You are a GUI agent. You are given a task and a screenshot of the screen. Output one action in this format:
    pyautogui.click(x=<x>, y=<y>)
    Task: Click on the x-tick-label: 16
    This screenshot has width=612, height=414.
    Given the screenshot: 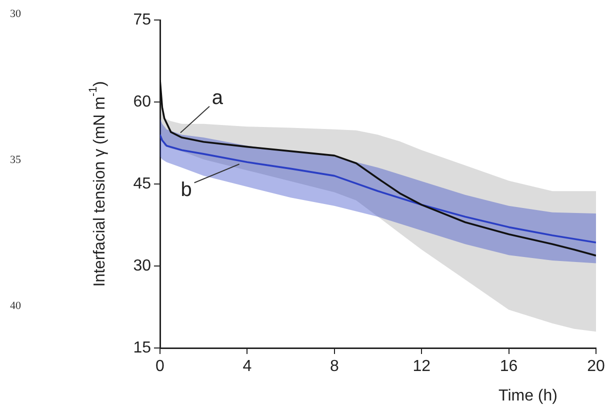 What is the action you would take?
    pyautogui.click(x=509, y=367)
    